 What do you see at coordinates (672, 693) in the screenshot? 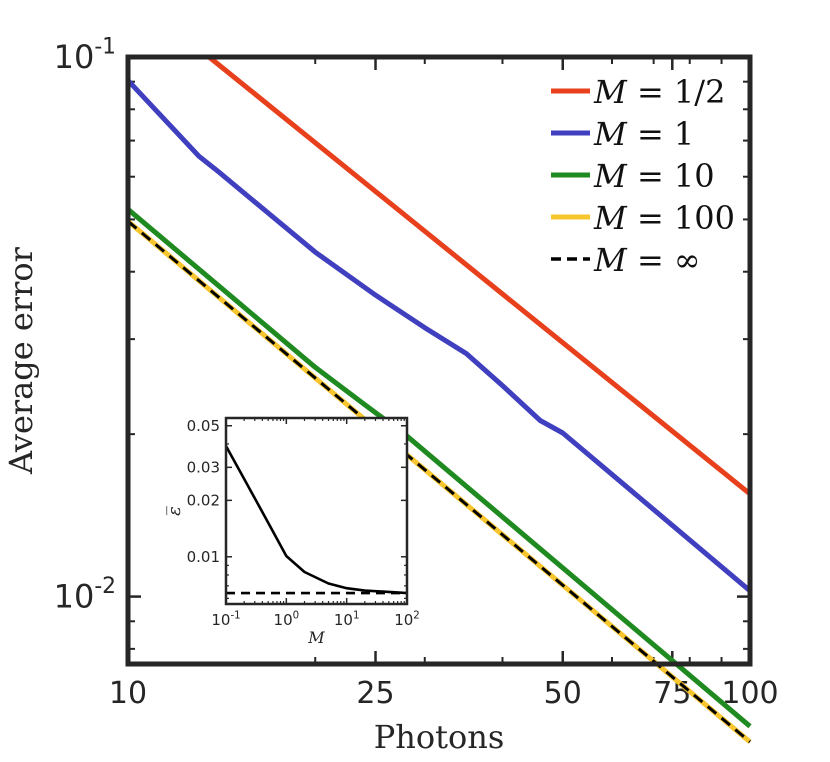
I see `x-tick-label: 75` at bounding box center [672, 693].